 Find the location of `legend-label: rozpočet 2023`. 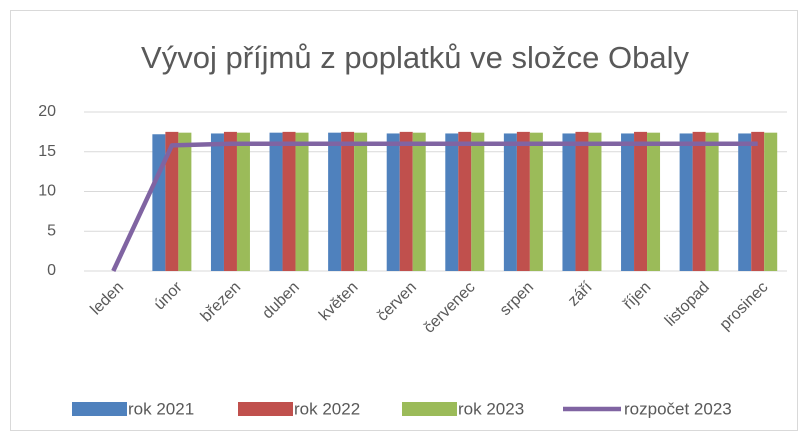

legend-label: rozpočet 2023 is located at coordinates (678, 408).